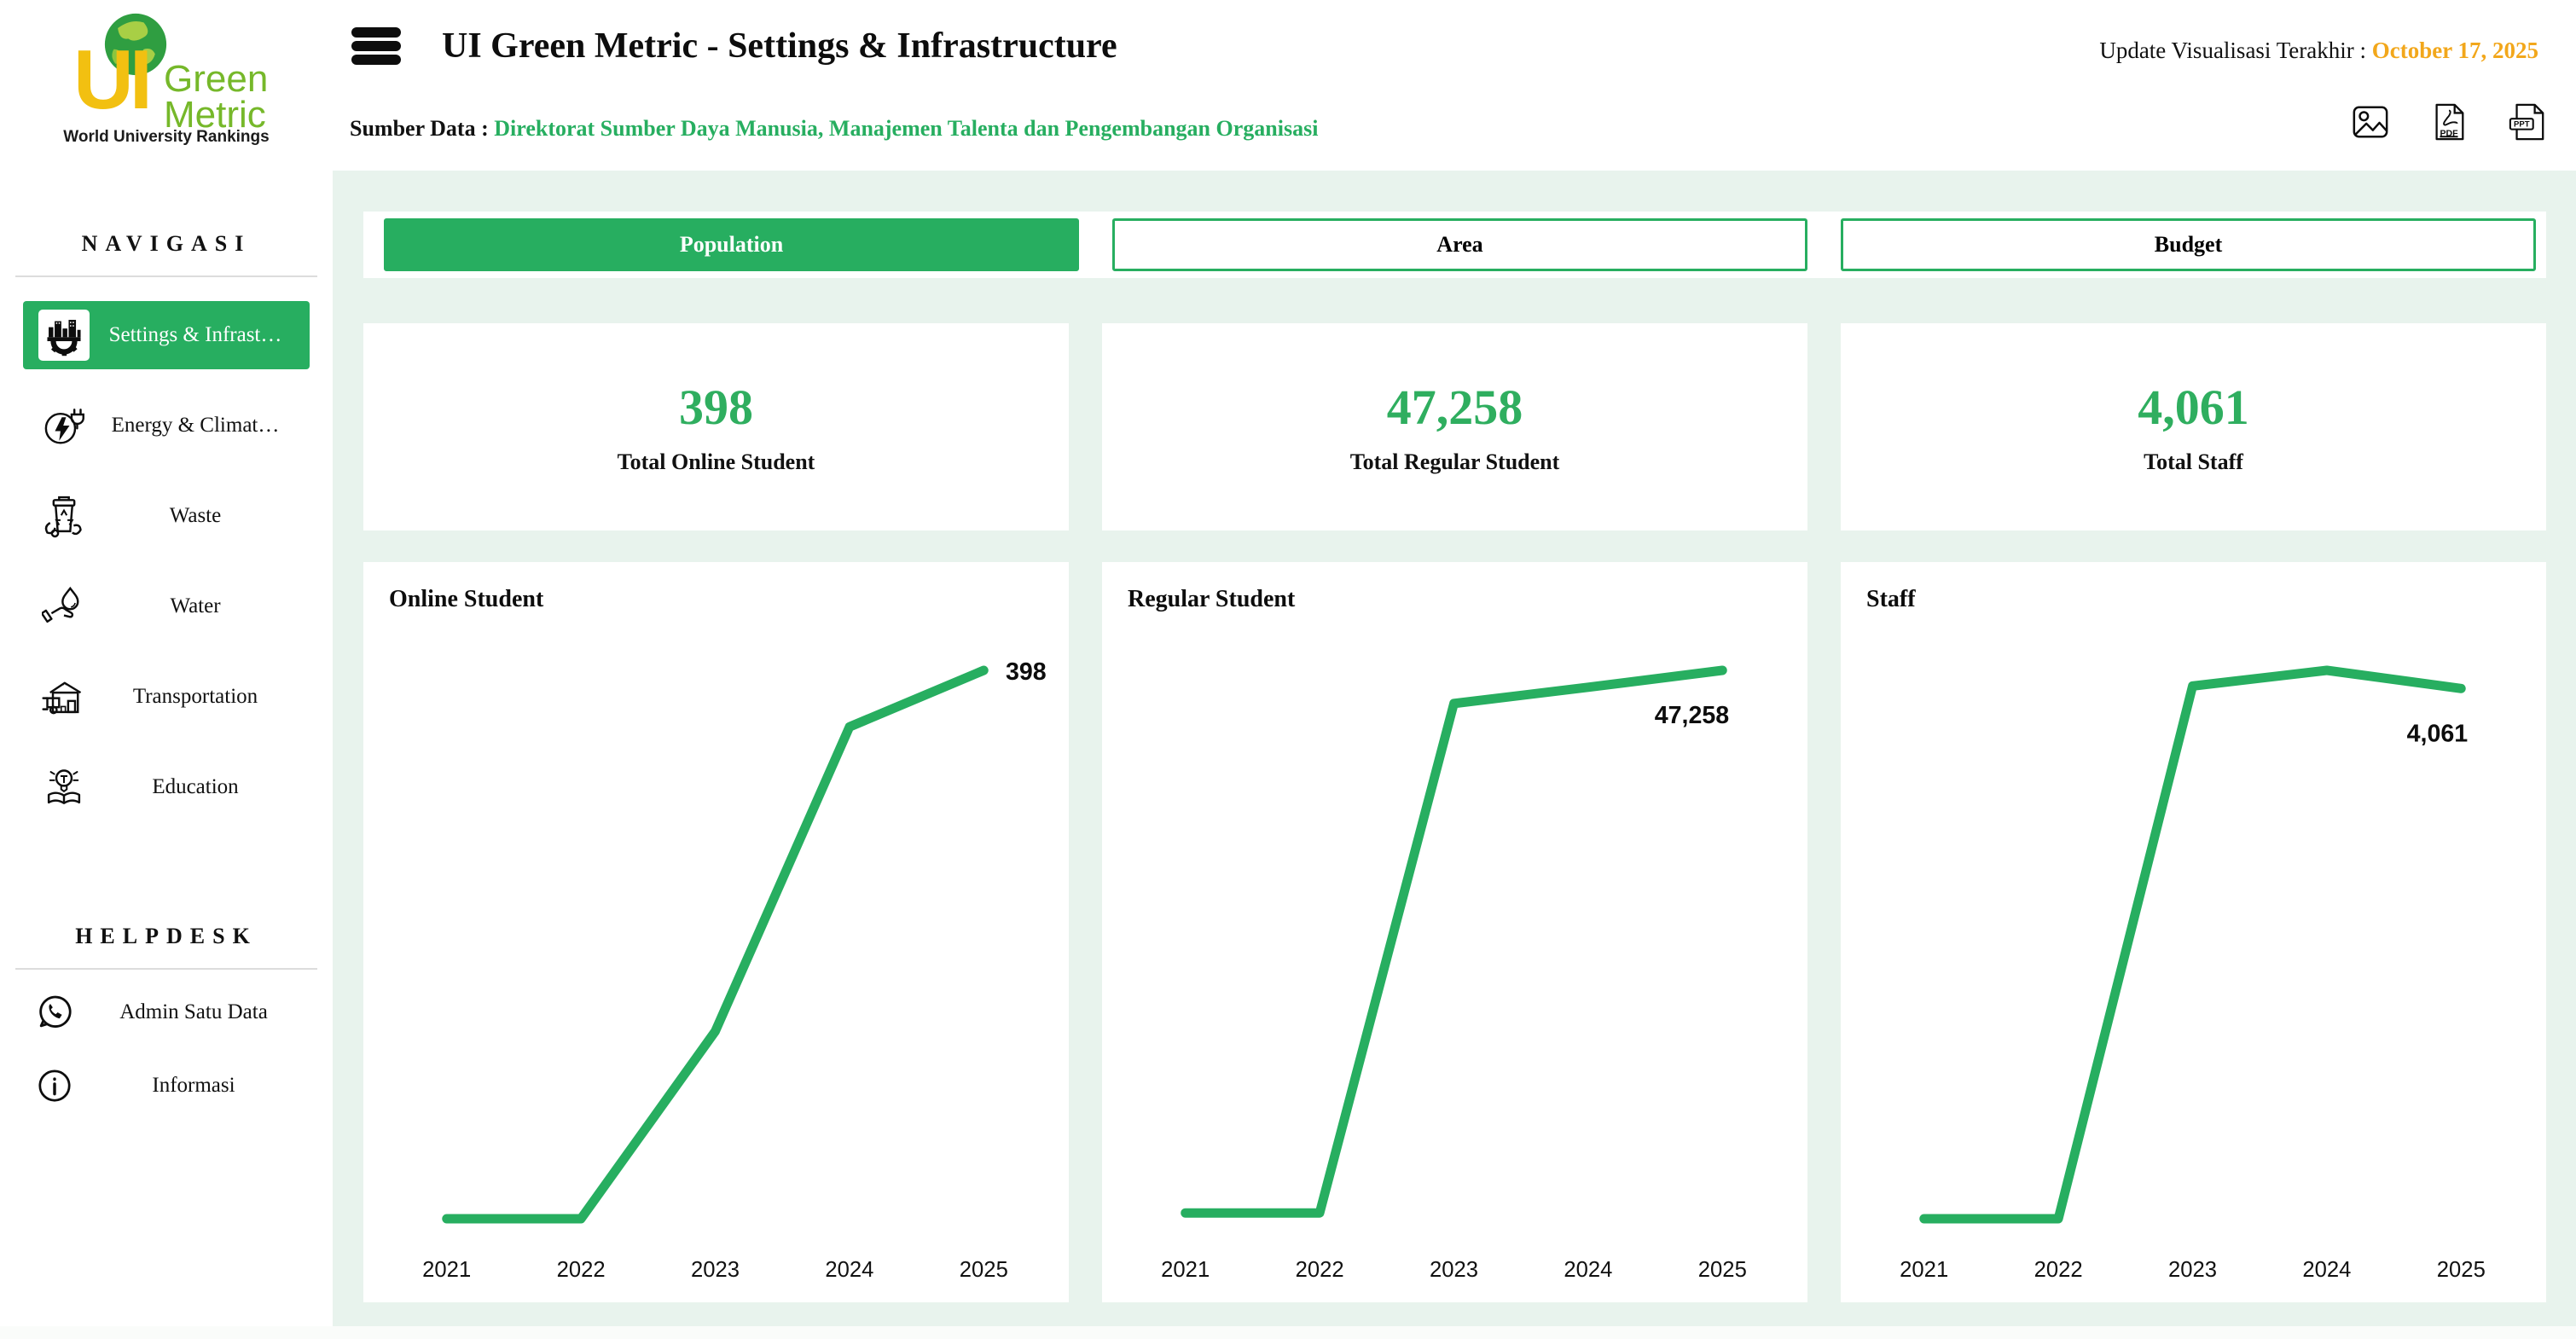 The width and height of the screenshot is (2576, 1339). What do you see at coordinates (195, 787) in the screenshot?
I see `sidebar-item-label: Education` at bounding box center [195, 787].